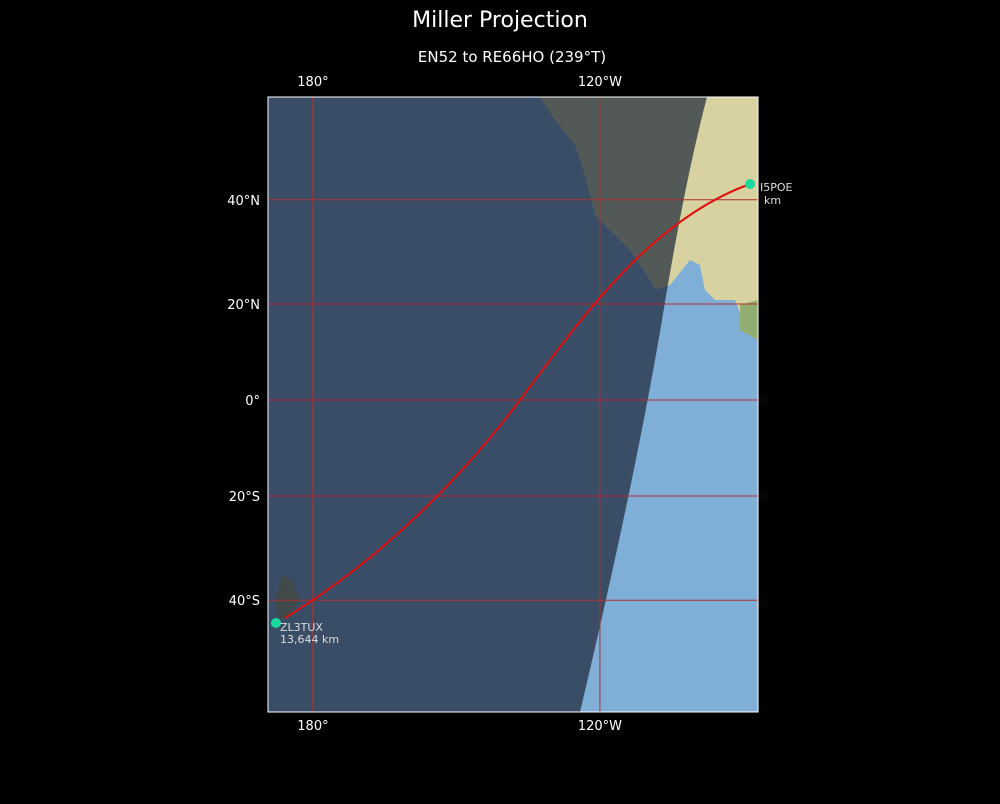 This screenshot has width=1000, height=804. What do you see at coordinates (749, 320) in the screenshot?
I see `mexico` at bounding box center [749, 320].